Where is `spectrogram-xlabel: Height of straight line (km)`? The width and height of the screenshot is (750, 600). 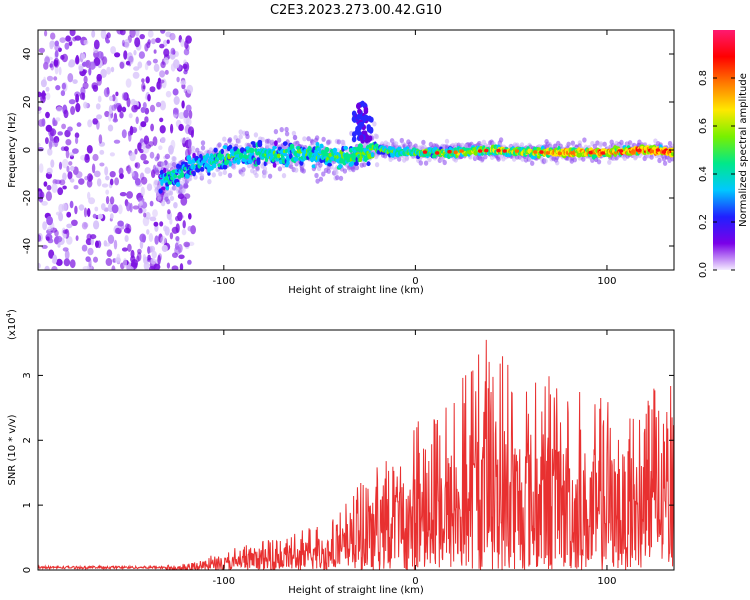
spectrogram-xlabel: Height of straight line (km) is located at coordinates (356, 290).